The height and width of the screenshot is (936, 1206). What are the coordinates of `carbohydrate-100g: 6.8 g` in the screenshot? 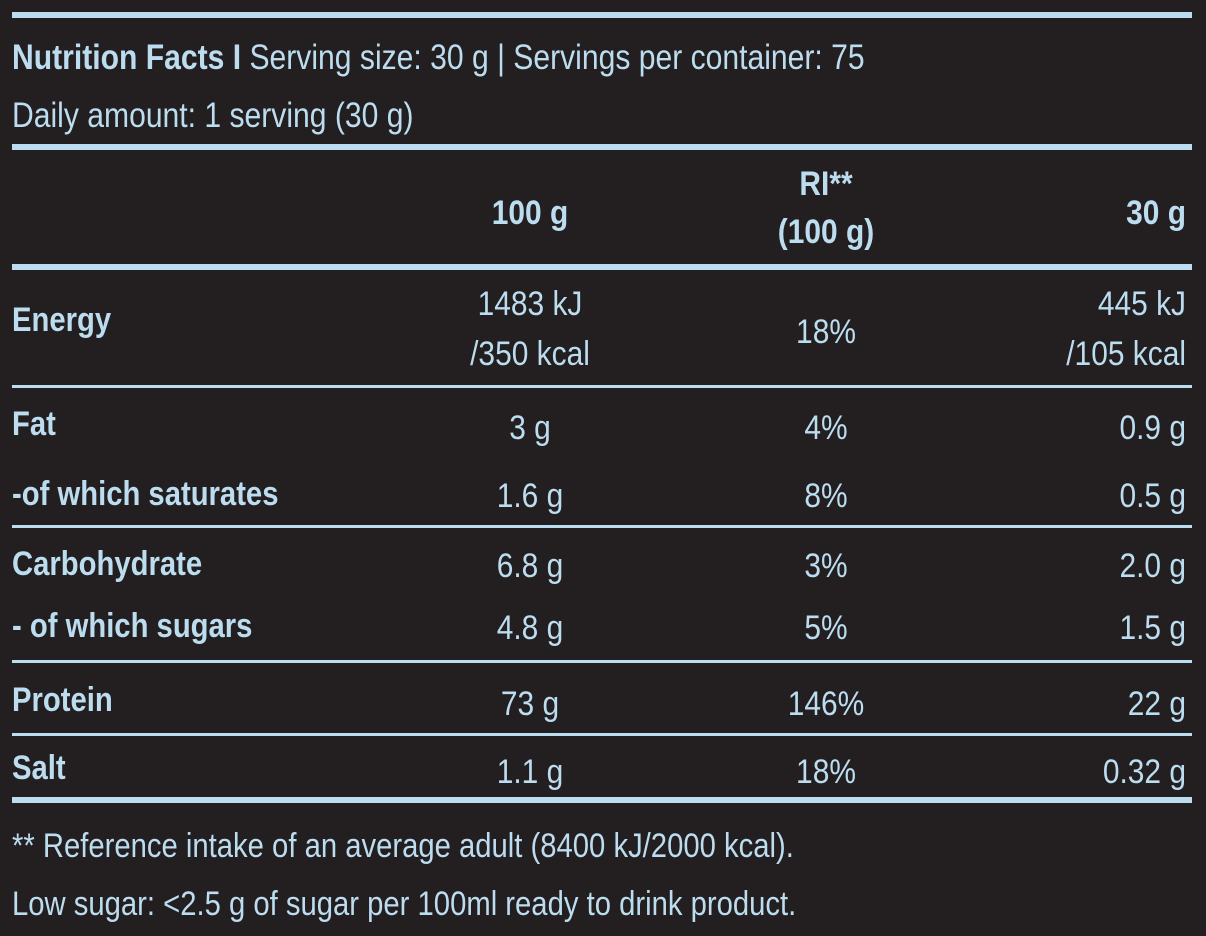 It's located at (530, 566).